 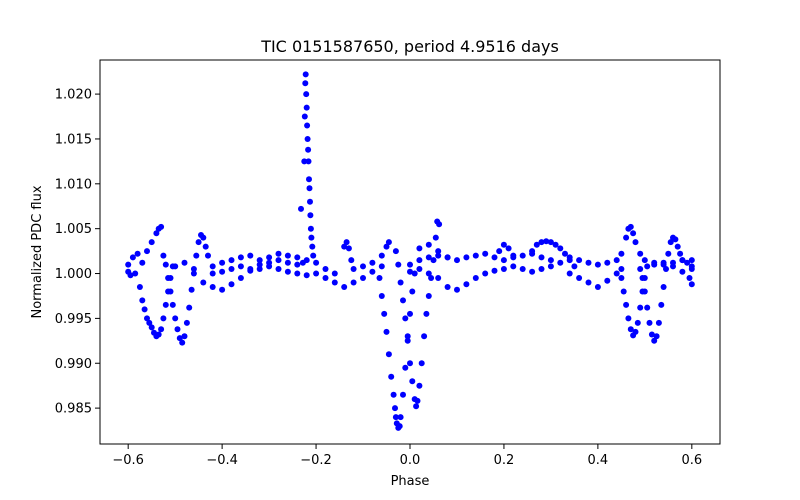 I want to click on y-axis-ticks: 0.985 0.990 0.995 1.000 1.005 1.010 1.015 1.020, so click(x=77, y=252).